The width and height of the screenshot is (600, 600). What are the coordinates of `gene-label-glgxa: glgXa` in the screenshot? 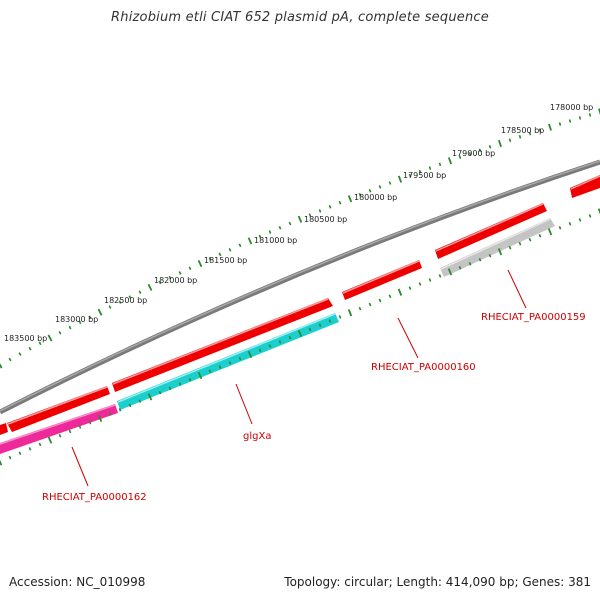 It's located at (257, 436).